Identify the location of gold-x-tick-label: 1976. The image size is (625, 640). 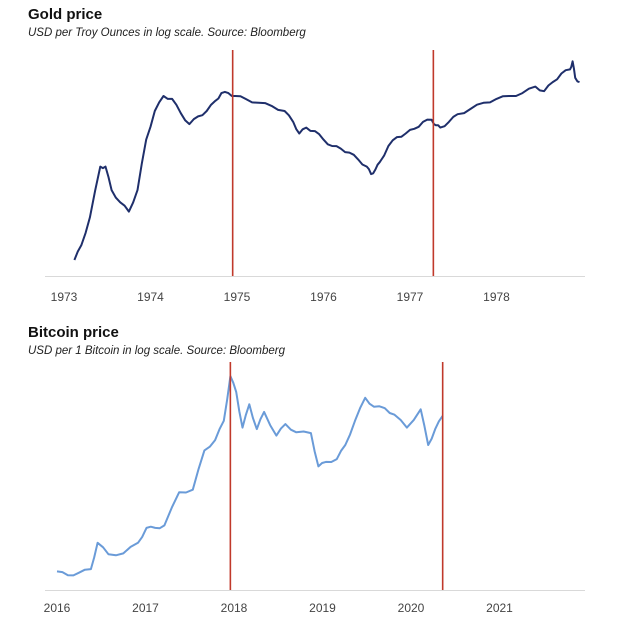
(323, 297).